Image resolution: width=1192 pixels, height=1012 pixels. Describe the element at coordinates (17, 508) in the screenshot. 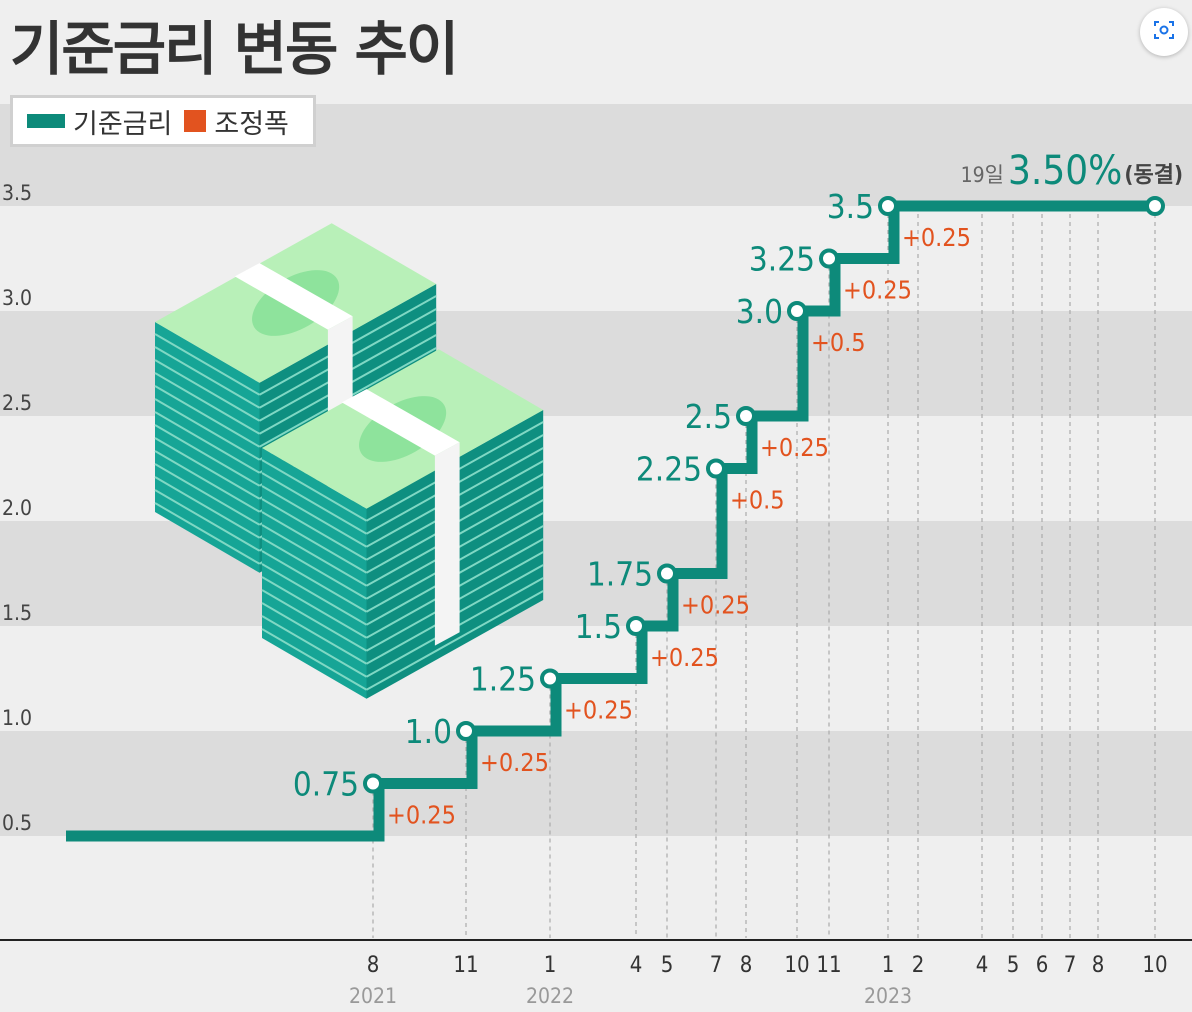

I see `y-tick-label: 2.0` at that location.